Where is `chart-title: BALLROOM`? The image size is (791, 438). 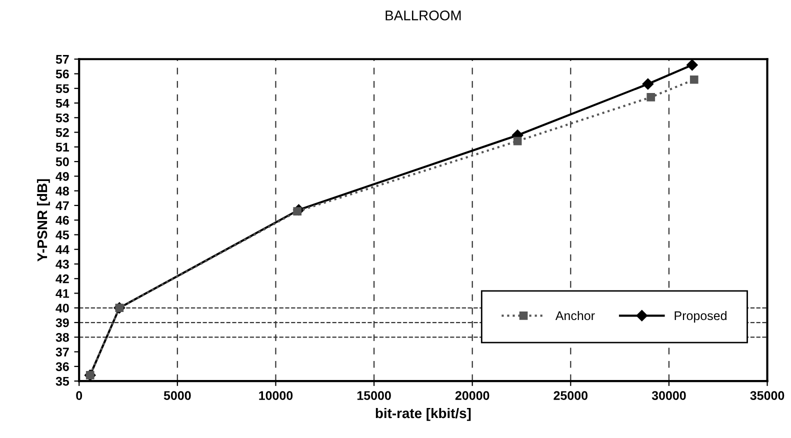 chart-title: BALLROOM is located at coordinates (423, 15).